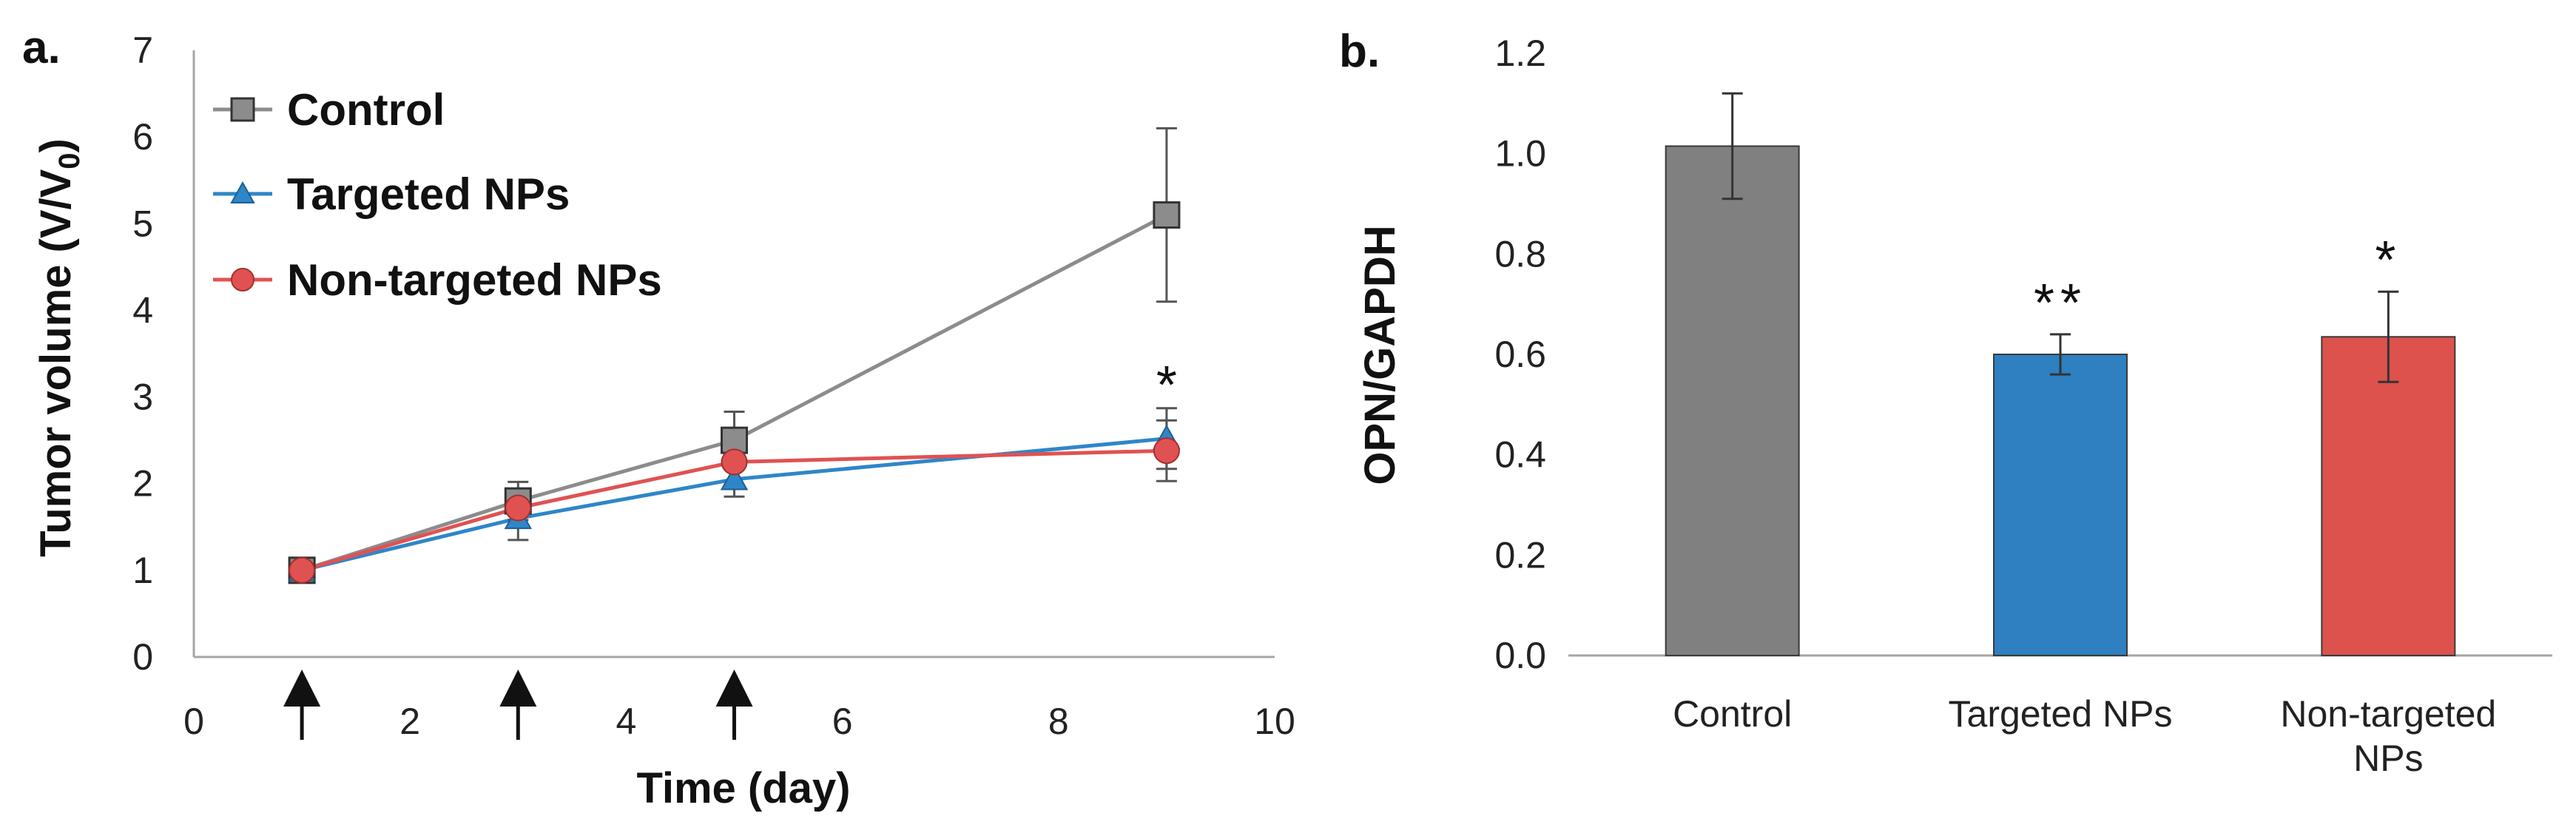  Describe the element at coordinates (142, 50) in the screenshot. I see `panel-a-y-tick-7: 7` at that location.